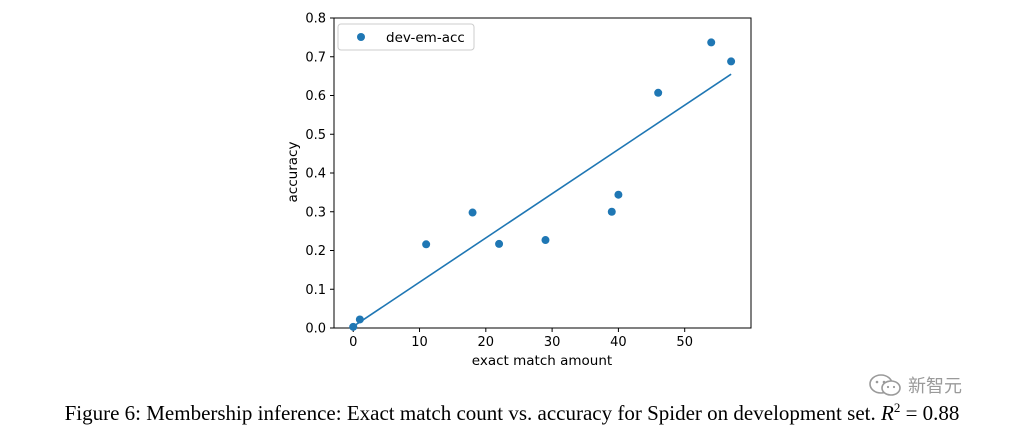 The width and height of the screenshot is (1024, 432). Describe the element at coordinates (315, 251) in the screenshot. I see `y-tick-label: 0.2` at that location.